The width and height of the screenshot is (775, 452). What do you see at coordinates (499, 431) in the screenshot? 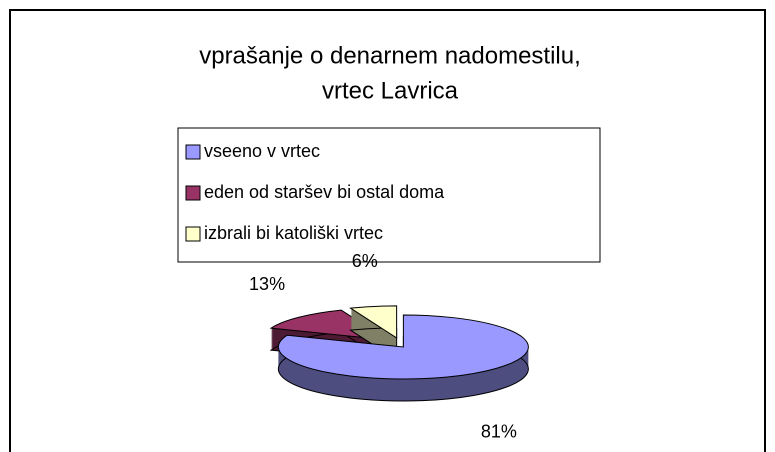
I see `data-label: 81%` at bounding box center [499, 431].